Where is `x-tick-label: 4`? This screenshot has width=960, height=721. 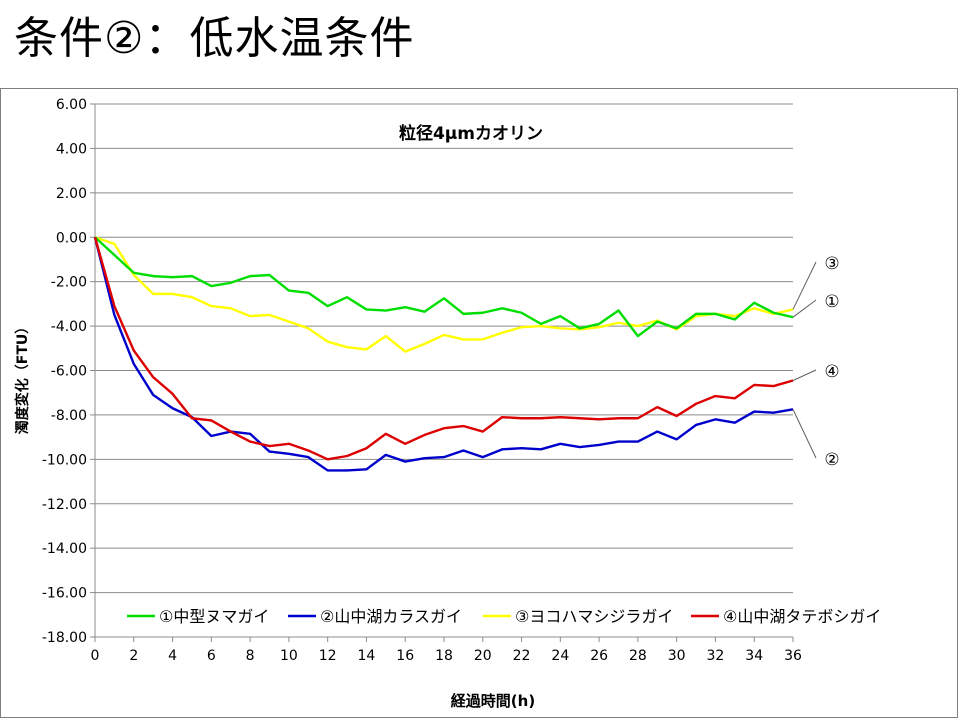
x-tick-label: 4 is located at coordinates (172, 656).